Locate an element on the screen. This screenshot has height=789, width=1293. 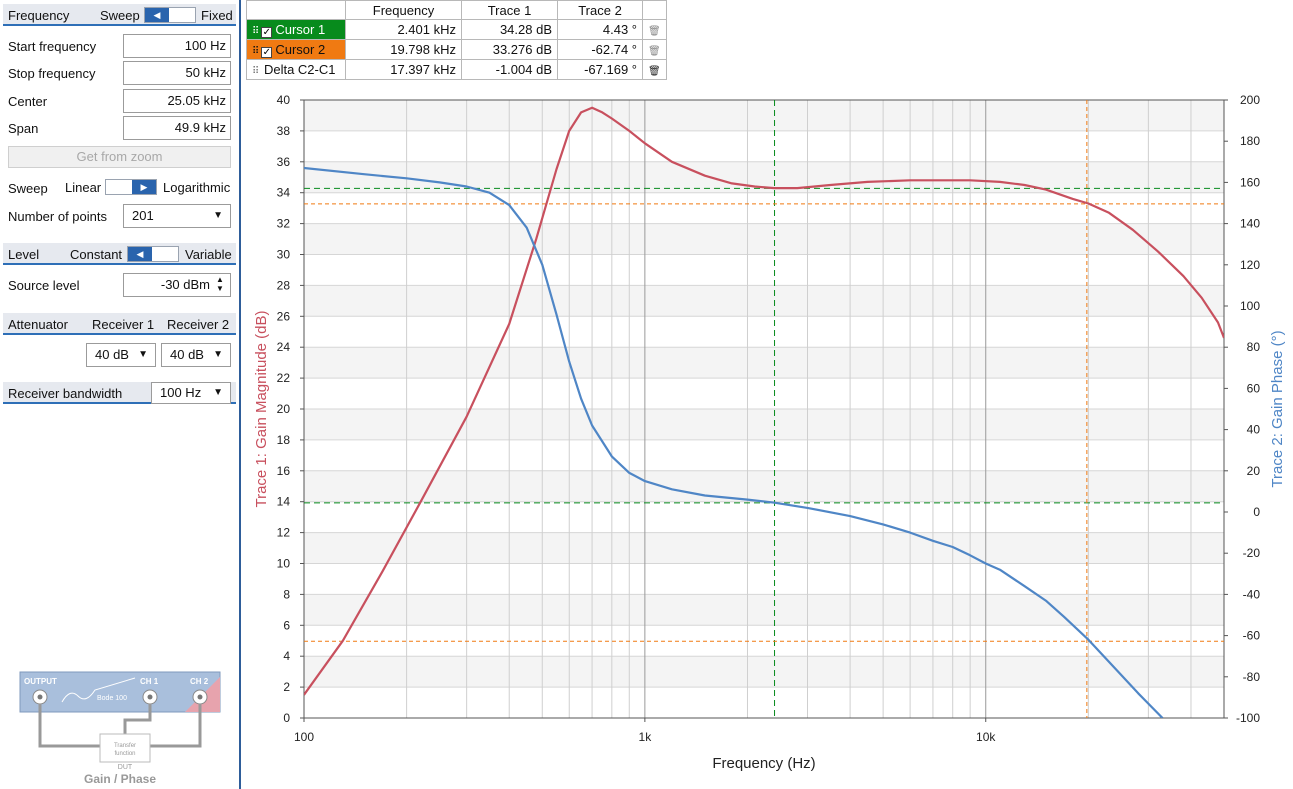
y-right-tick-label: 140 is located at coordinates (1250, 224).